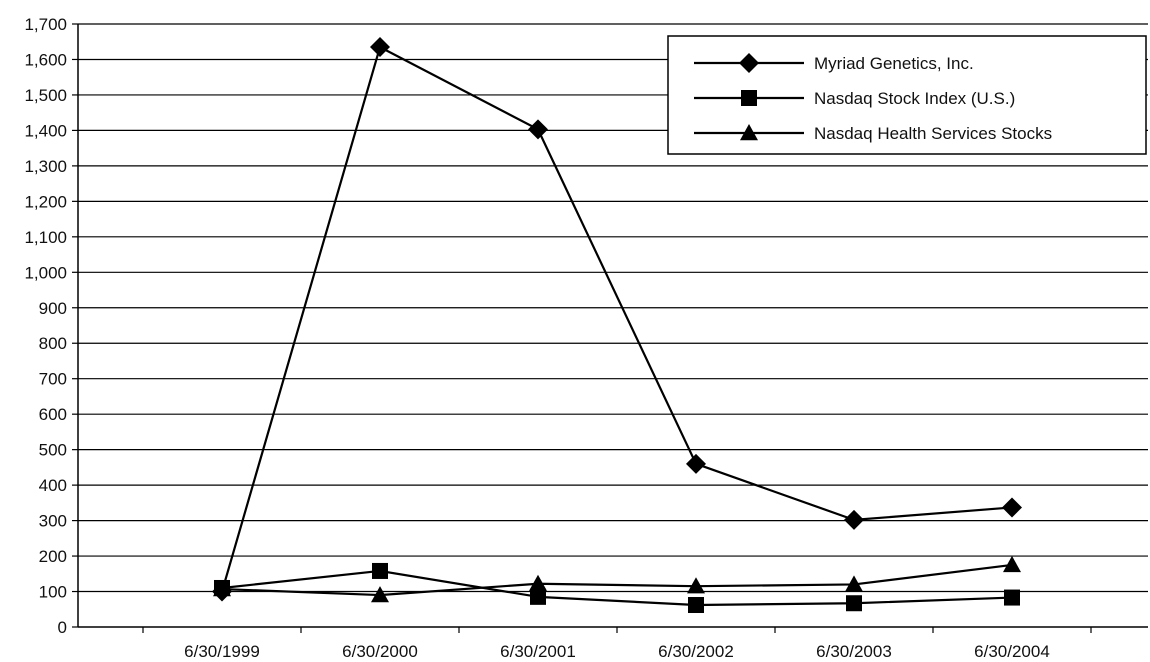 This screenshot has width=1150, height=662. Describe the element at coordinates (53, 485) in the screenshot. I see `y-tick-label-4: 400` at that location.